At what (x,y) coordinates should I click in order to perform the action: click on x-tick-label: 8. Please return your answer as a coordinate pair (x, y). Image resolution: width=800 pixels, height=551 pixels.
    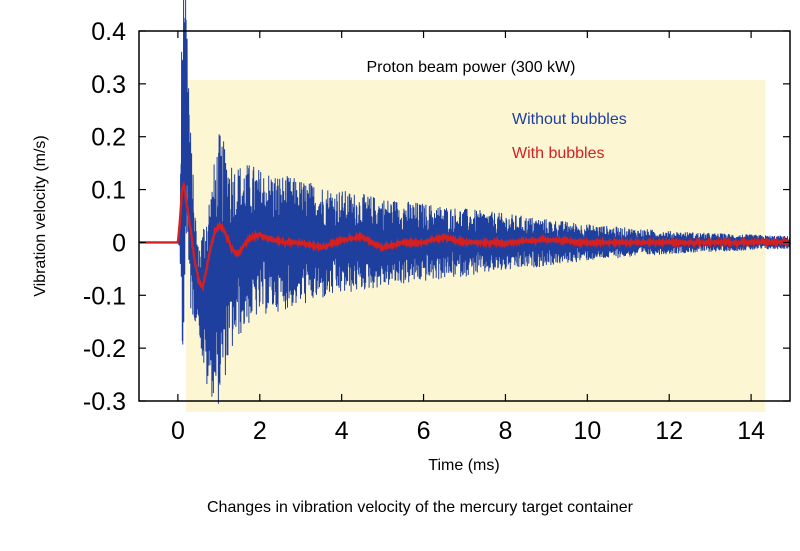
    Looking at the image, I should click on (505, 431).